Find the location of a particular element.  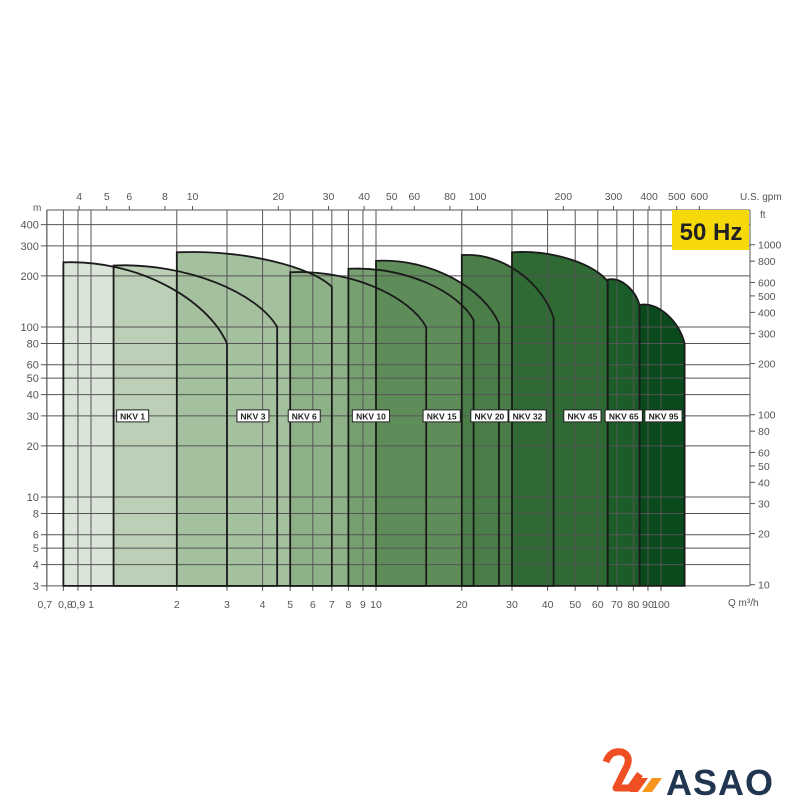

top-axis-label: U.S. gpm is located at coordinates (761, 197).